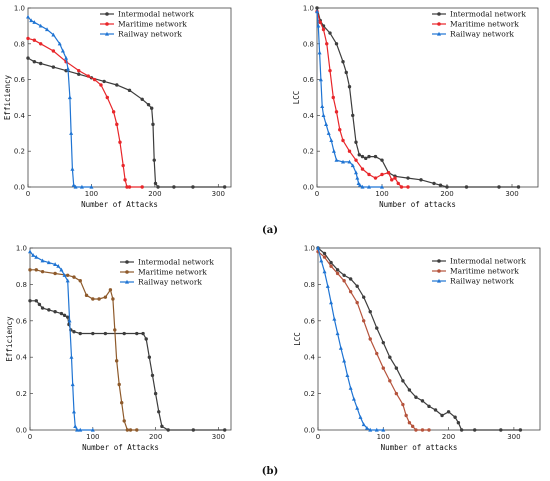  What do you see at coordinates (296, 98) in the screenshot?
I see `y-axis-title: LCC` at bounding box center [296, 98].